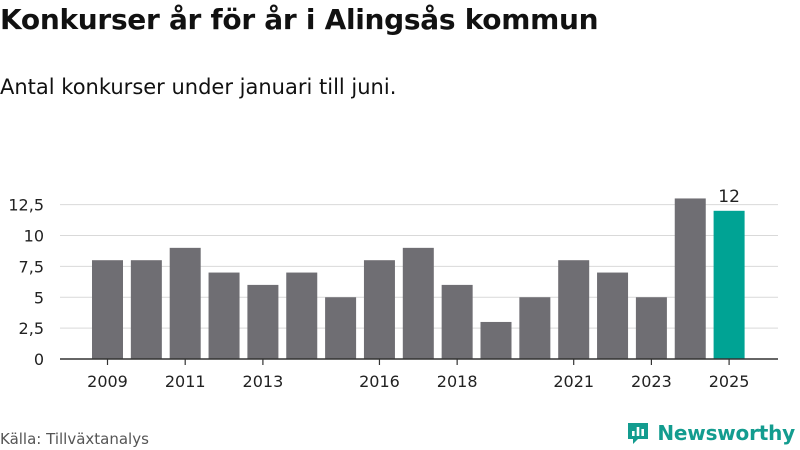  I want to click on y-tick-label: 10, so click(34, 236).